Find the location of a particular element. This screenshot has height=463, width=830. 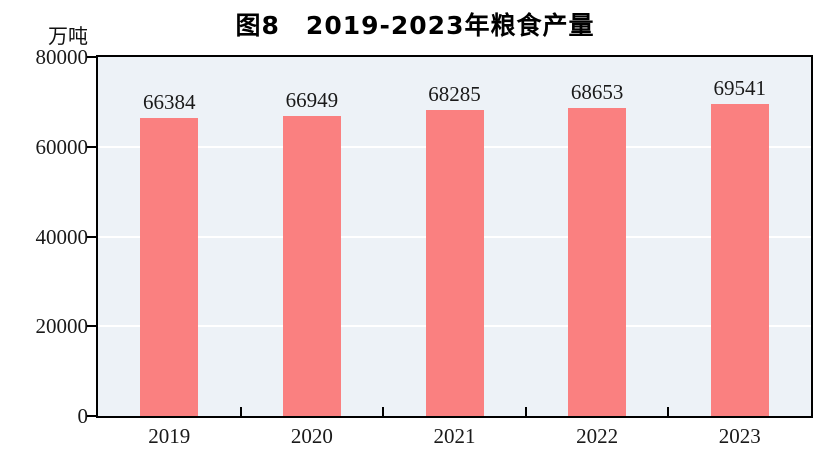

x-axis-label-2021: 2021 is located at coordinates (454, 436).